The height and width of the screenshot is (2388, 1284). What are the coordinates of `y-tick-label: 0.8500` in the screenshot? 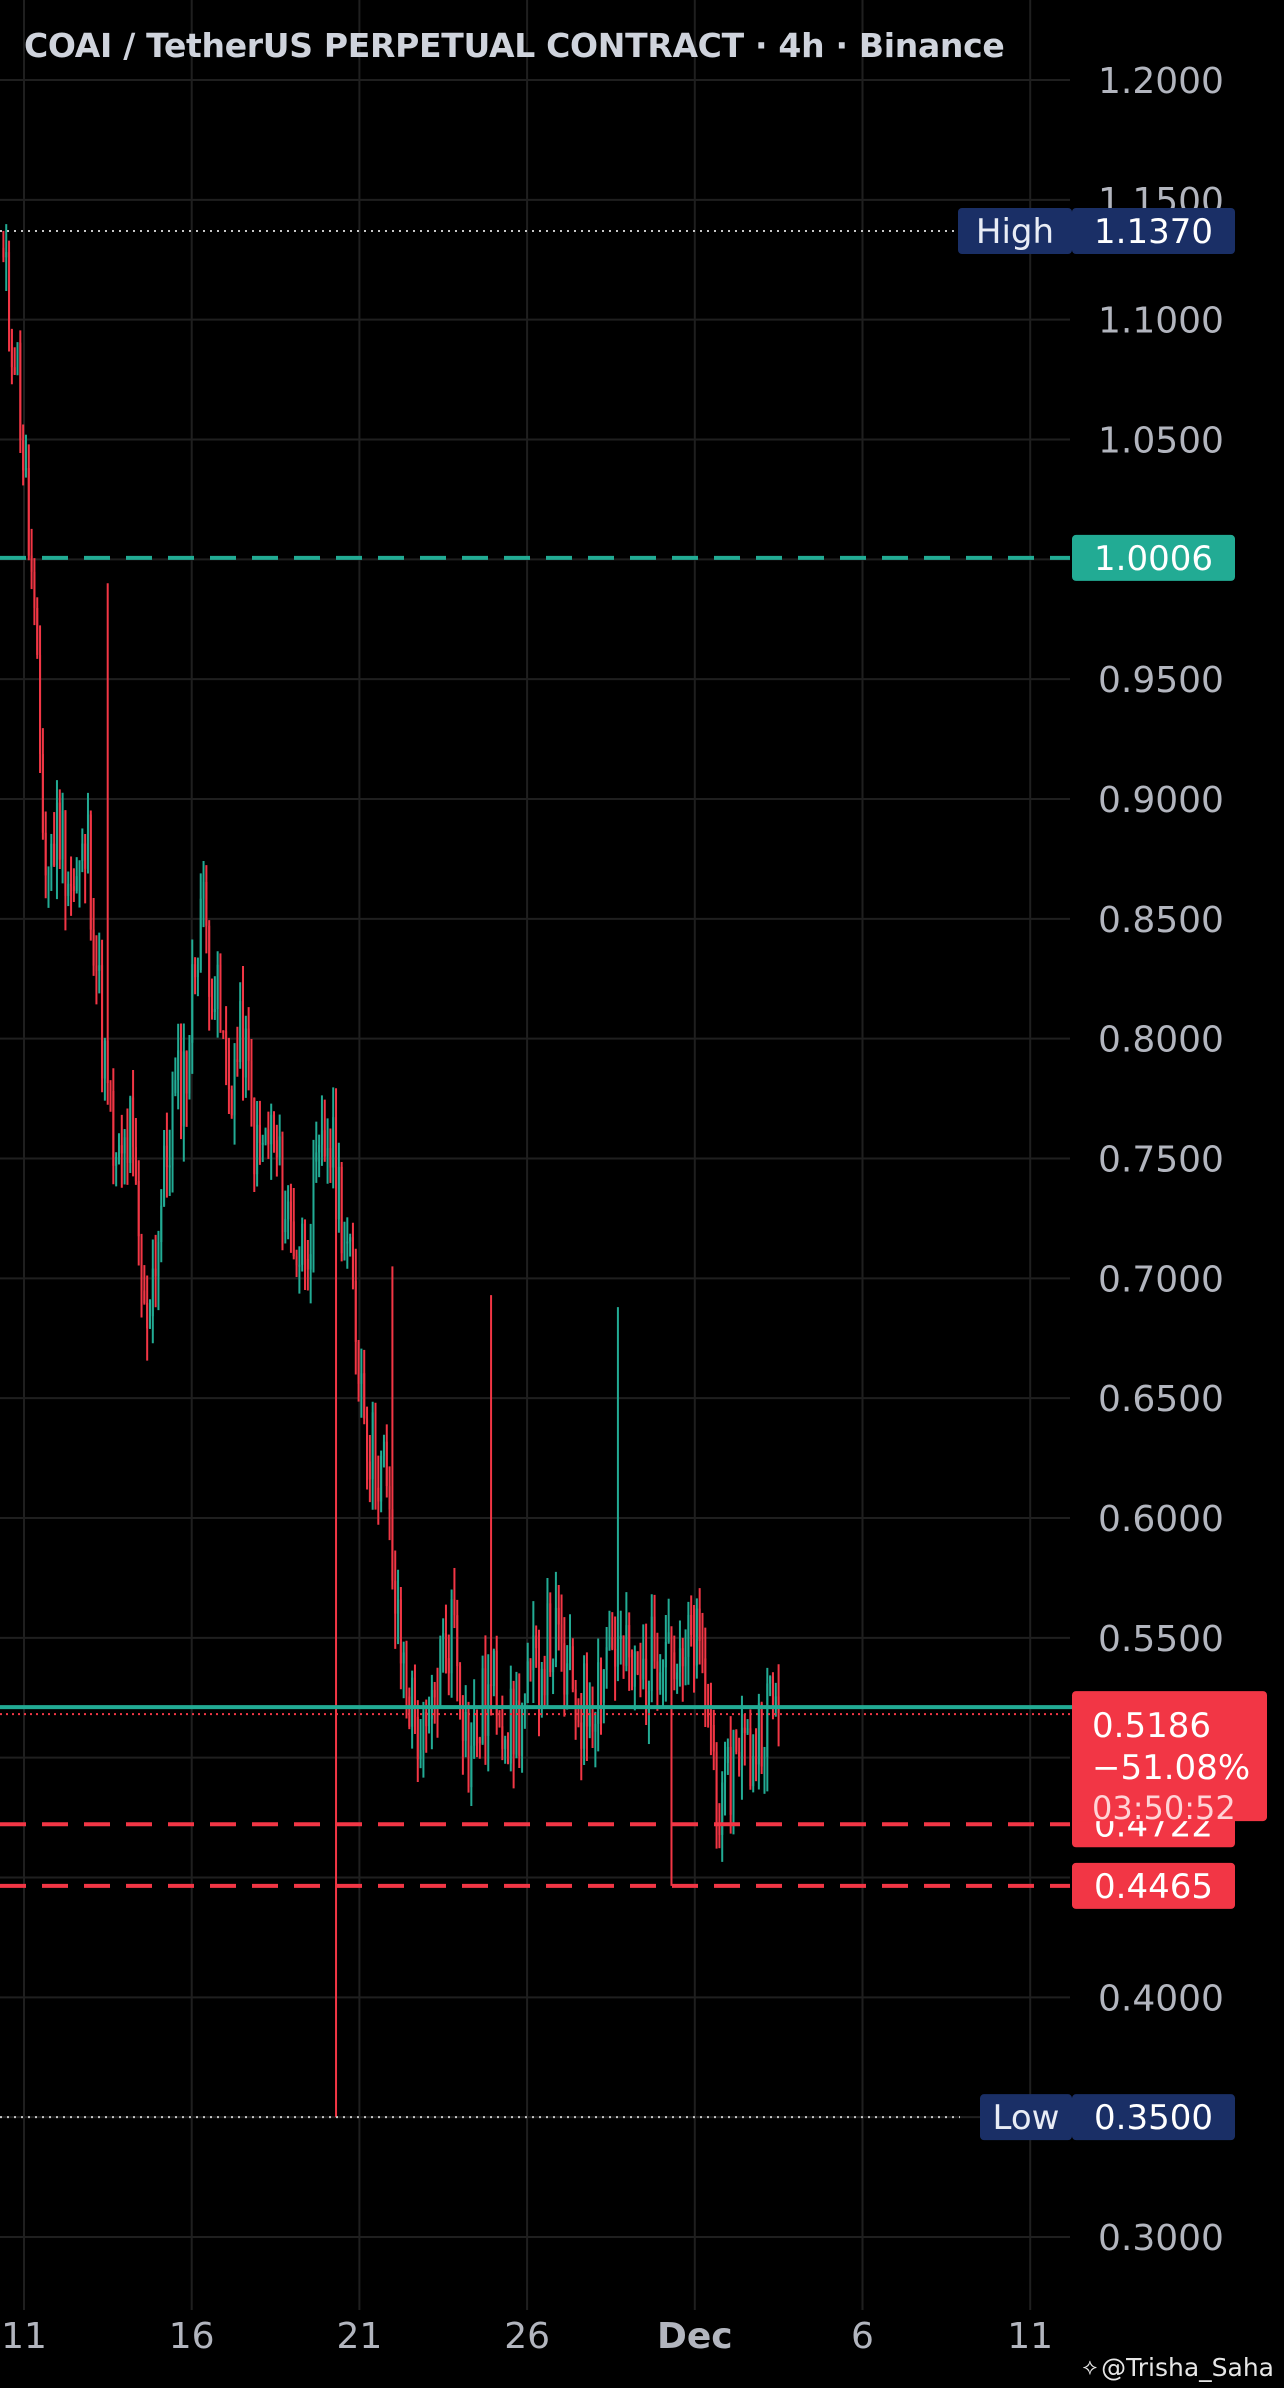 It's located at (1161, 920).